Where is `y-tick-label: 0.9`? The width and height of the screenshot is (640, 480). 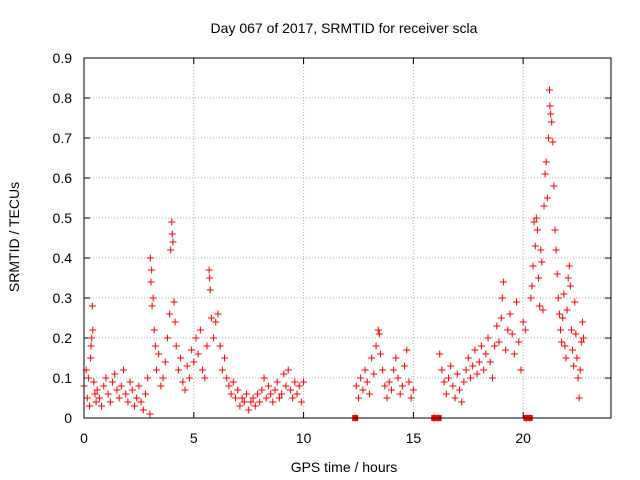 y-tick-label: 0.9 is located at coordinates (63, 58).